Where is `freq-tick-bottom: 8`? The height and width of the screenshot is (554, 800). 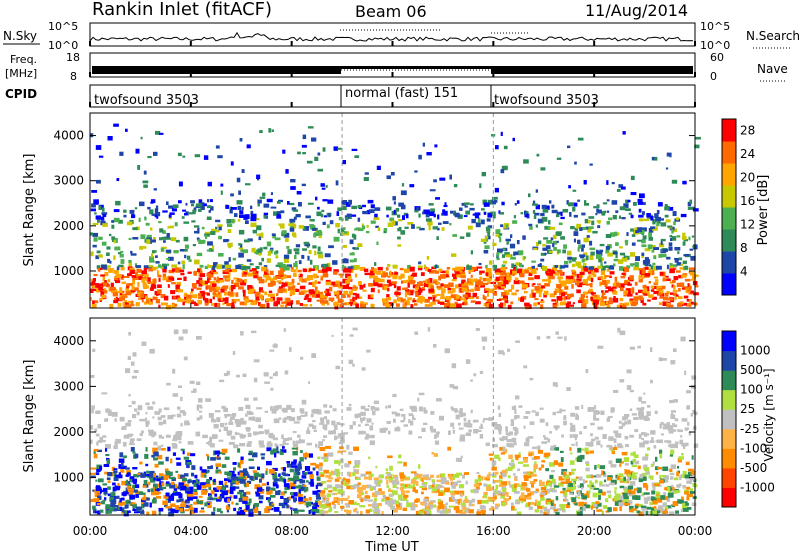
freq-tick-bottom: 8 is located at coordinates (73, 76).